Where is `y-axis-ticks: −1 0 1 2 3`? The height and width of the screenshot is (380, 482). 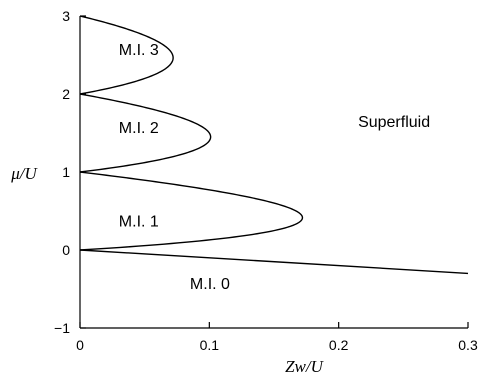
y-axis-ticks: −1 0 1 2 3 is located at coordinates (70, 172).